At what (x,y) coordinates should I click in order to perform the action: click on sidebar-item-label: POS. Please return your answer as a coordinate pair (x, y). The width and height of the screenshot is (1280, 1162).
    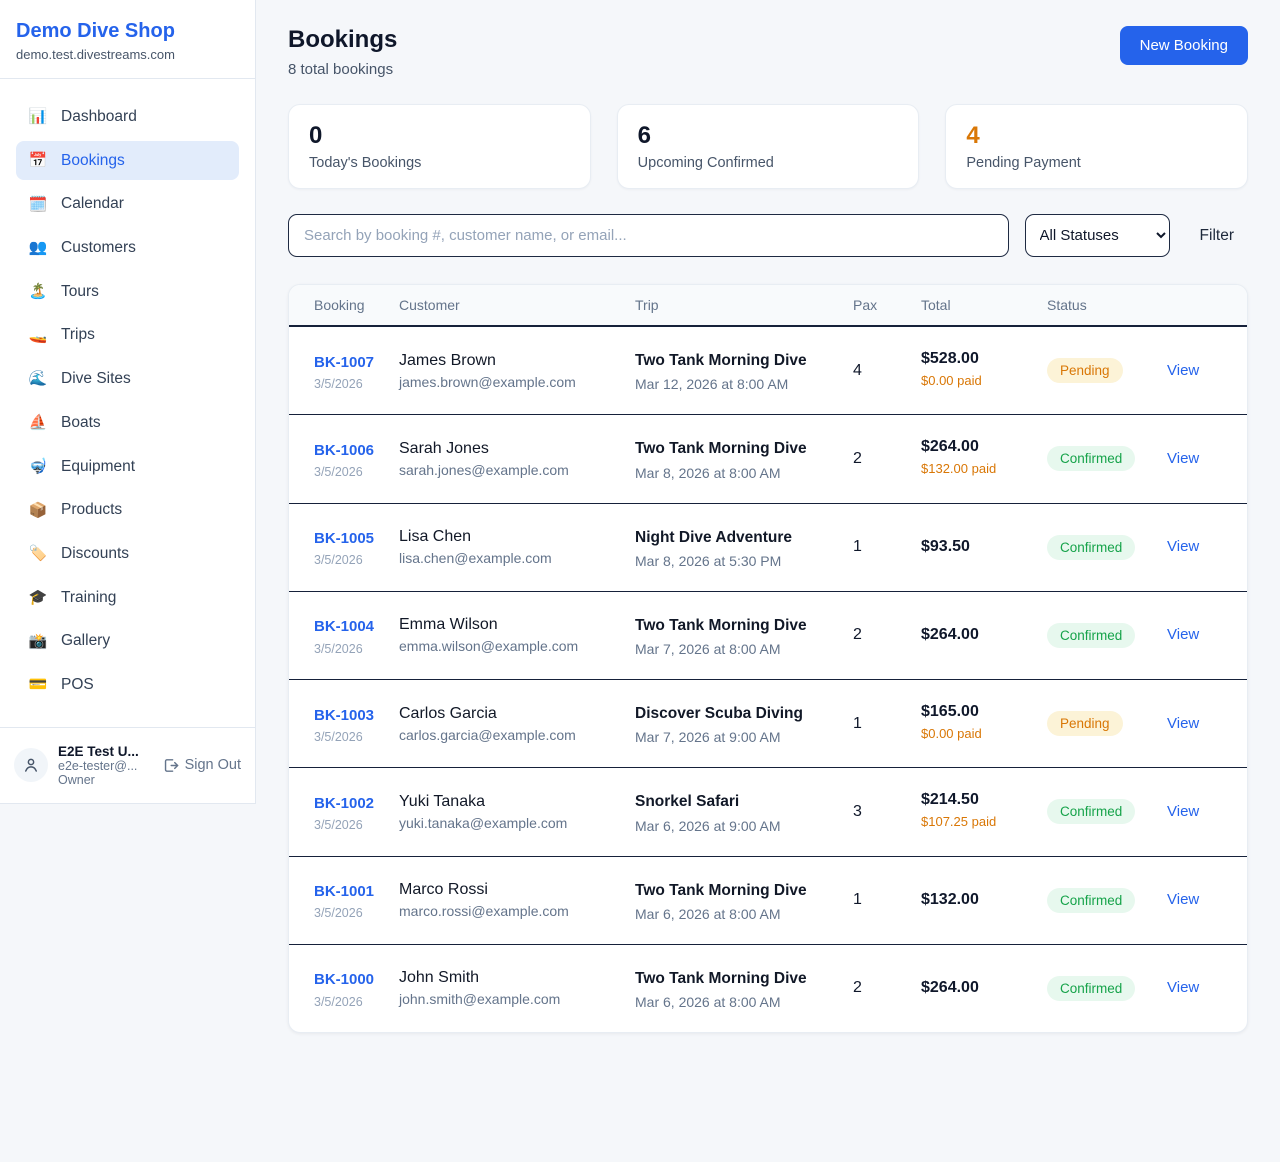
    Looking at the image, I should click on (77, 684).